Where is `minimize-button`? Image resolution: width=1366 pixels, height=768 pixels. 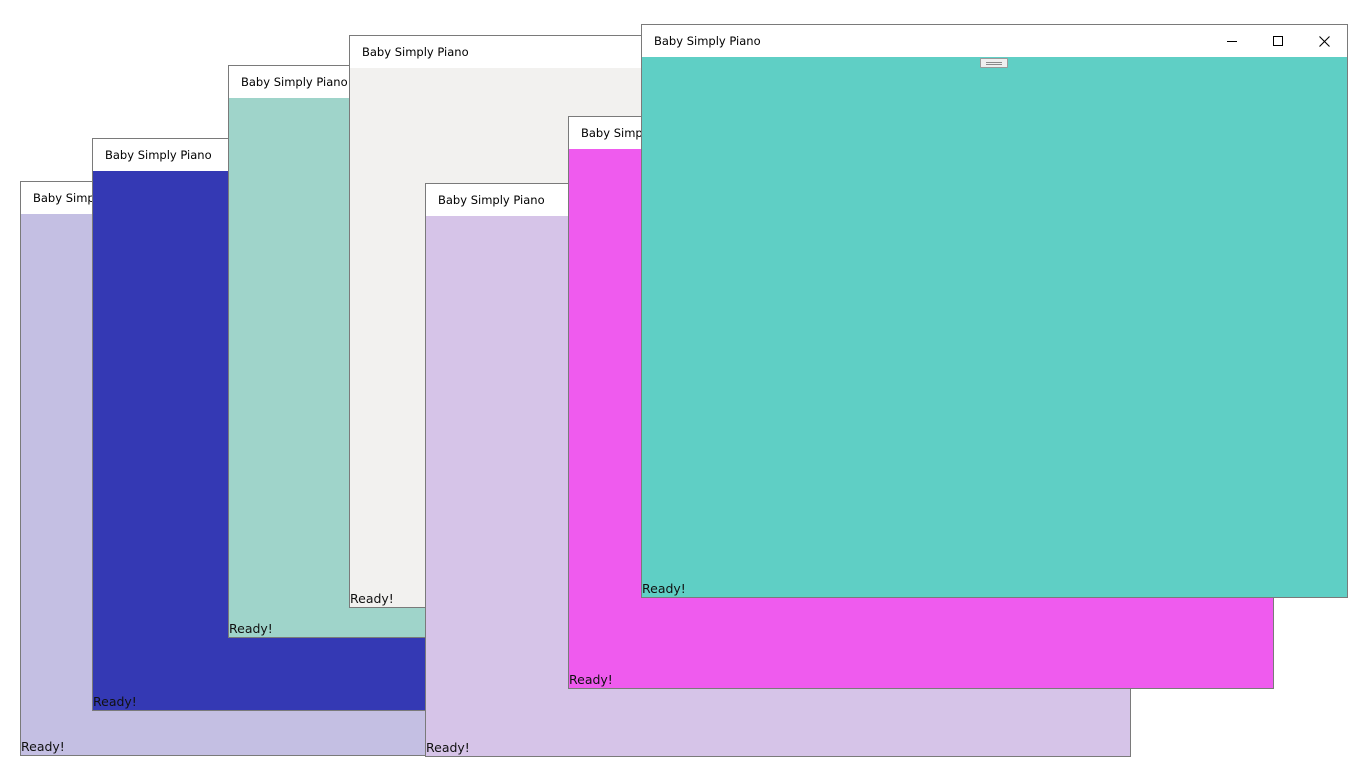
minimize-button is located at coordinates (1232, 41).